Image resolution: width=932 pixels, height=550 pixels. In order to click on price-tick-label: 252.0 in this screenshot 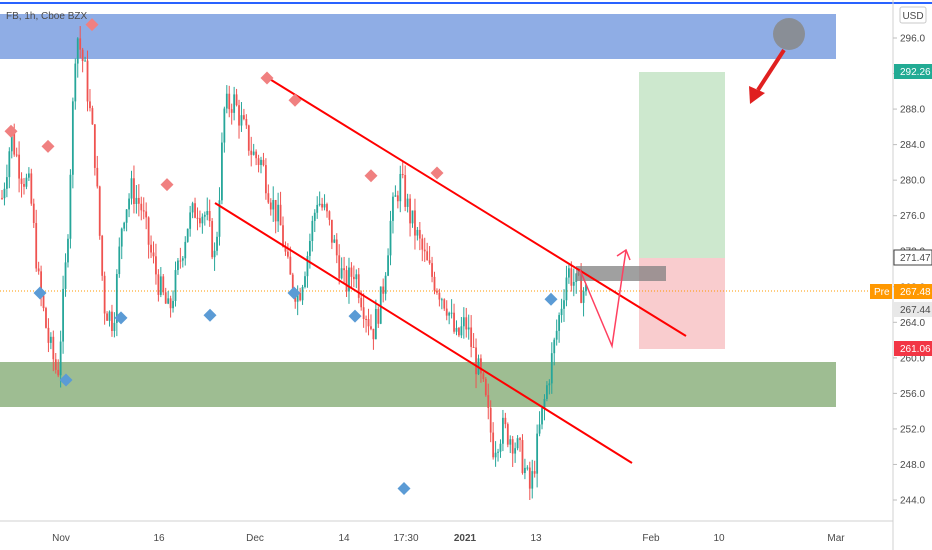, I will do `click(912, 429)`.